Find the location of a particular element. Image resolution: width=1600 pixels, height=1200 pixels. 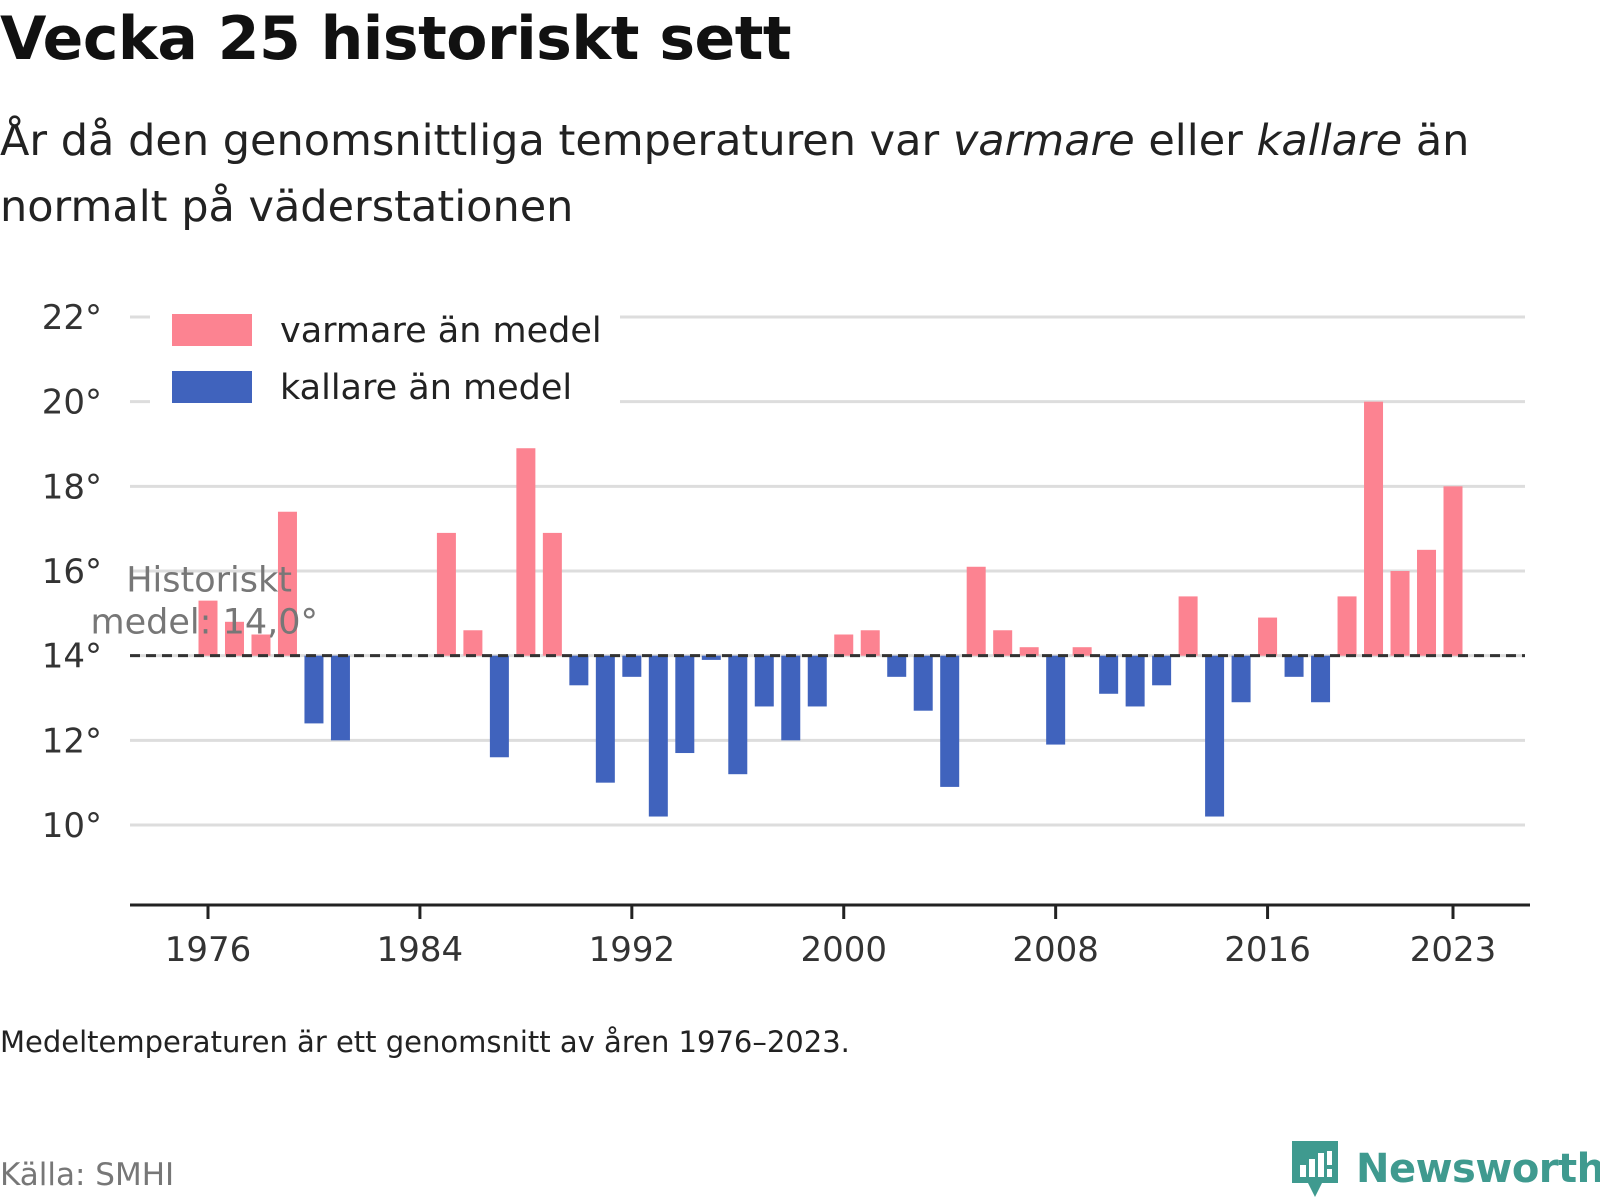

x-tick-label: 1984 is located at coordinates (420, 950).